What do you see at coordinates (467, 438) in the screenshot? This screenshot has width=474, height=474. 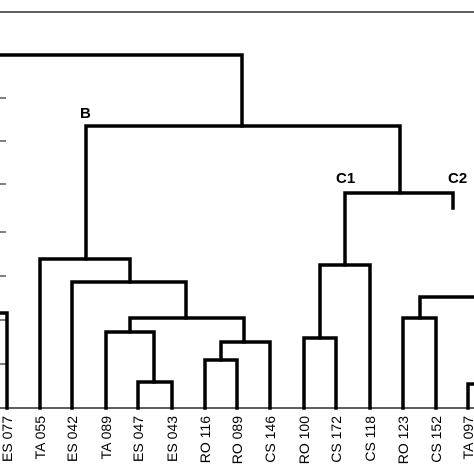 I see `leaf-label: TA 097` at bounding box center [467, 438].